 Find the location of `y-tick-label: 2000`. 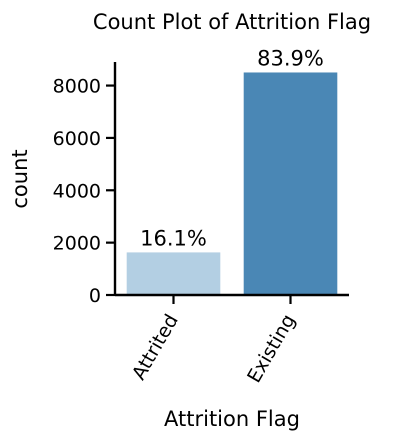

y-tick-label: 2000 is located at coordinates (77, 244).